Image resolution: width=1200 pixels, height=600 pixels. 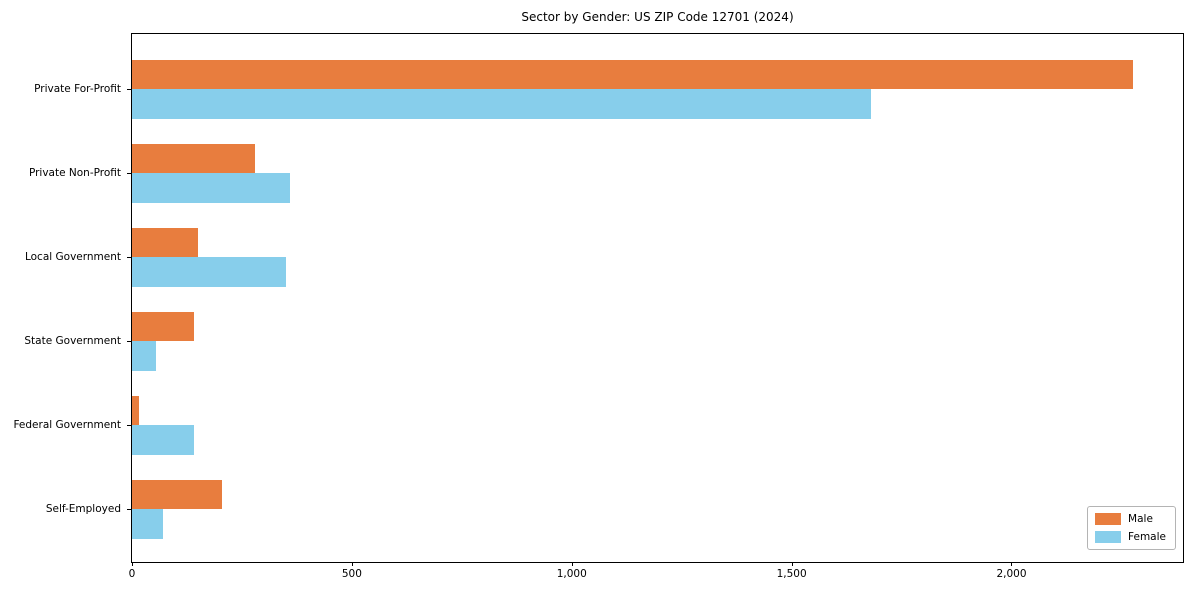 I want to click on y-tick-label: Local Government, so click(x=72, y=257).